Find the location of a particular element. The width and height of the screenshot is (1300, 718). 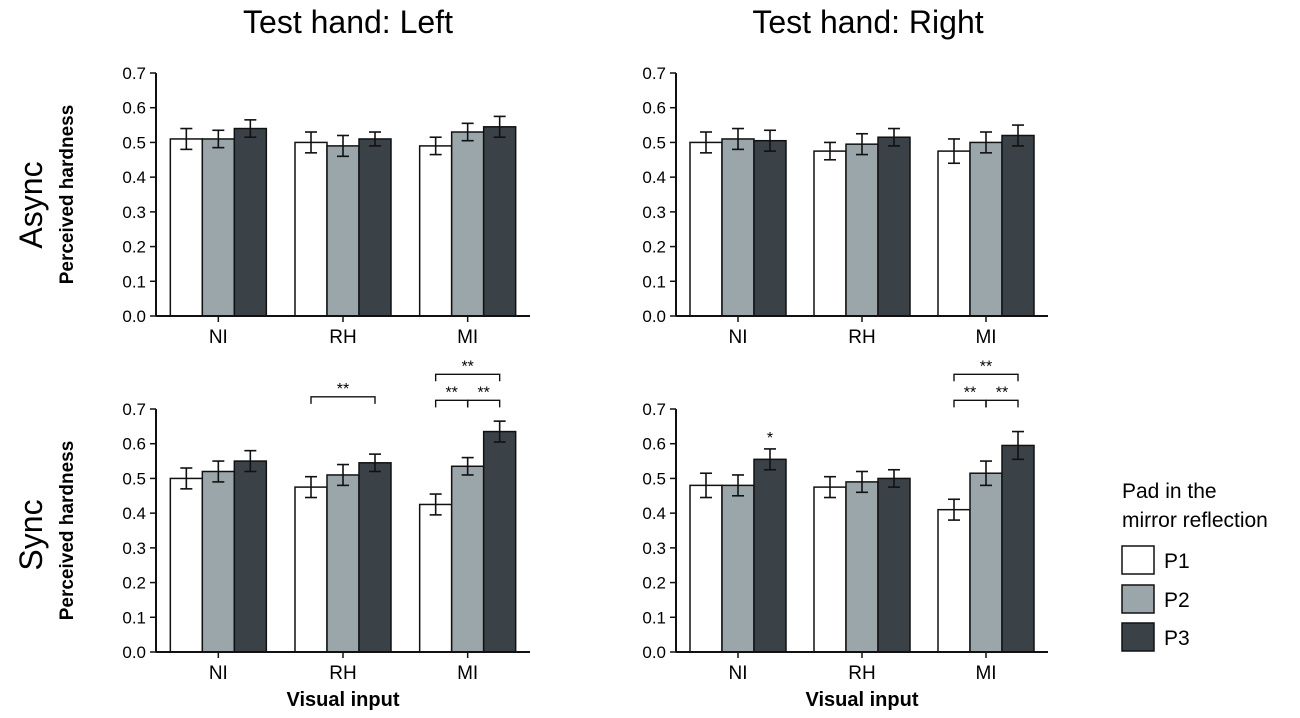

row-label-async: Async is located at coordinates (31, 204).